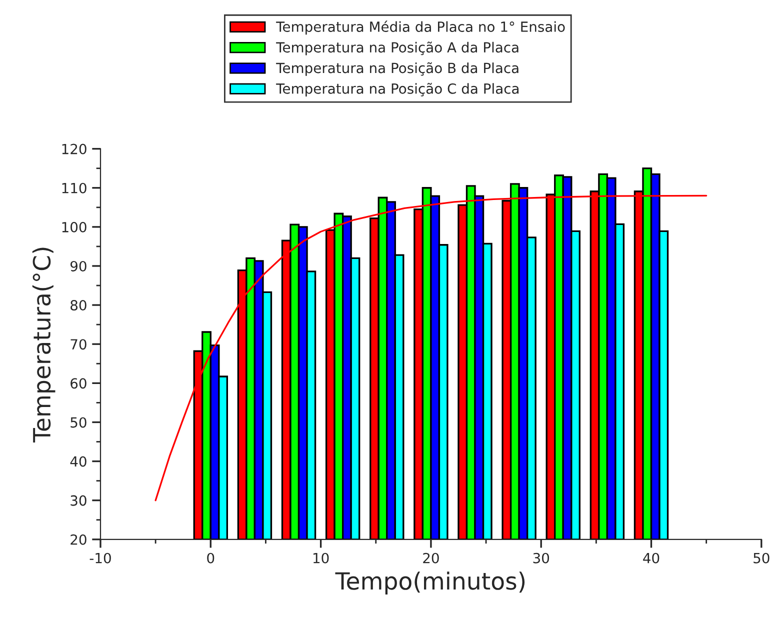  I want to click on y-tick-label: 90, so click(78, 266).